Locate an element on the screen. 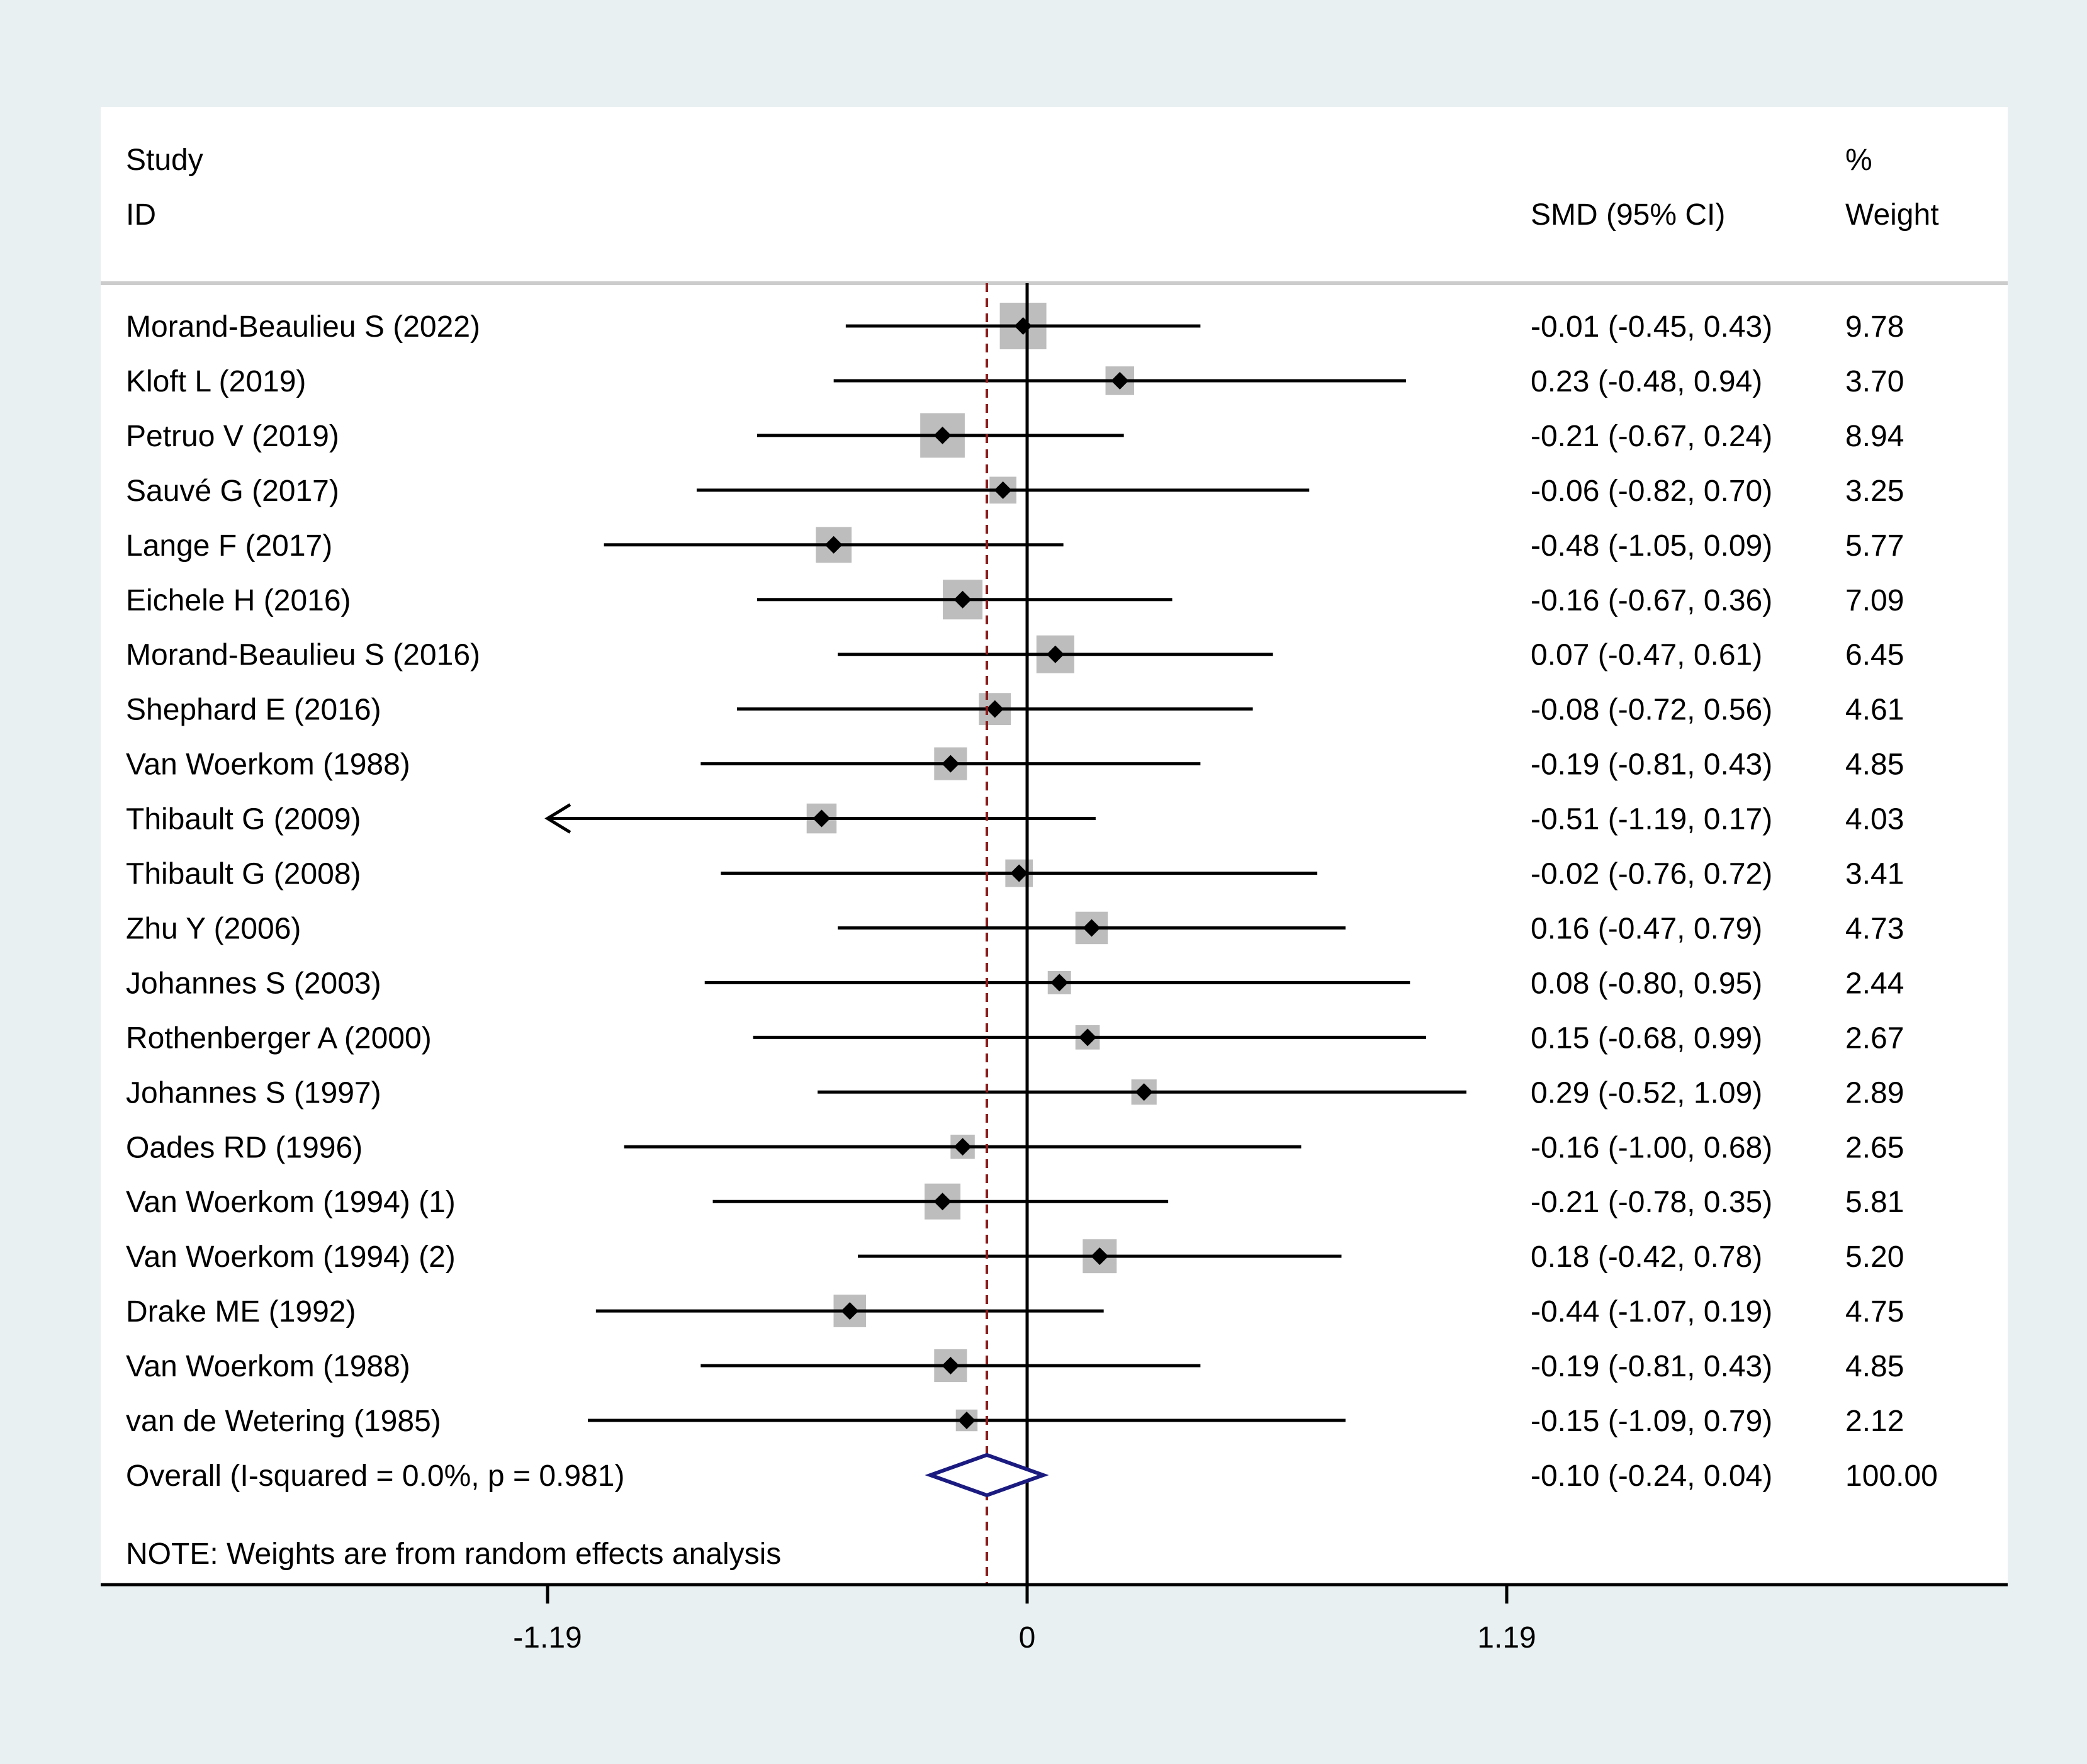  study-ci-text: -0.16 (-0.67, 0.36) is located at coordinates (1651, 600).